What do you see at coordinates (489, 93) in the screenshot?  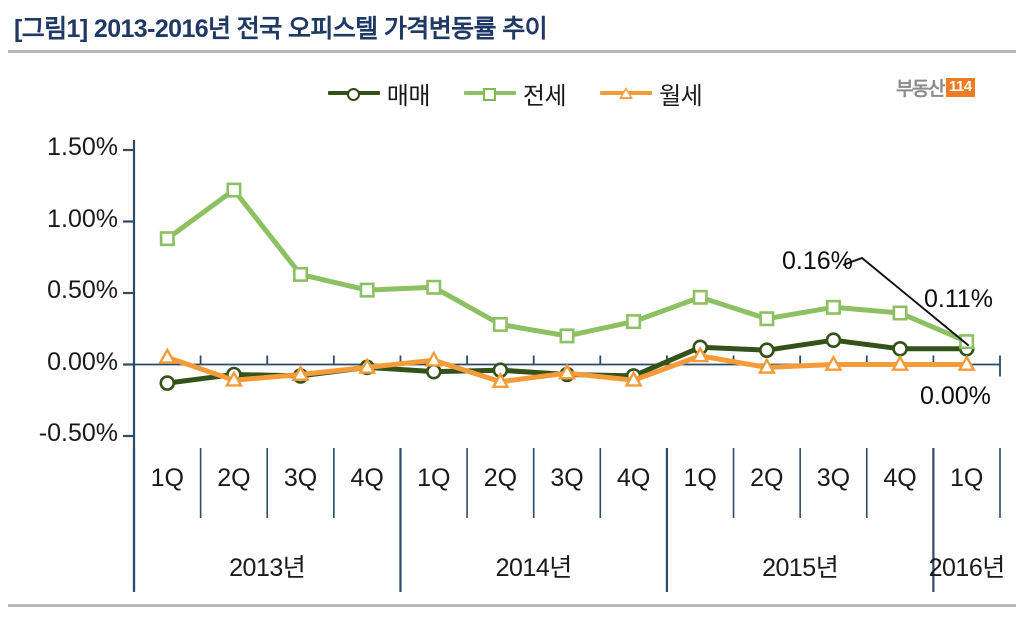 I see `legend-swatch-square-icon` at bounding box center [489, 93].